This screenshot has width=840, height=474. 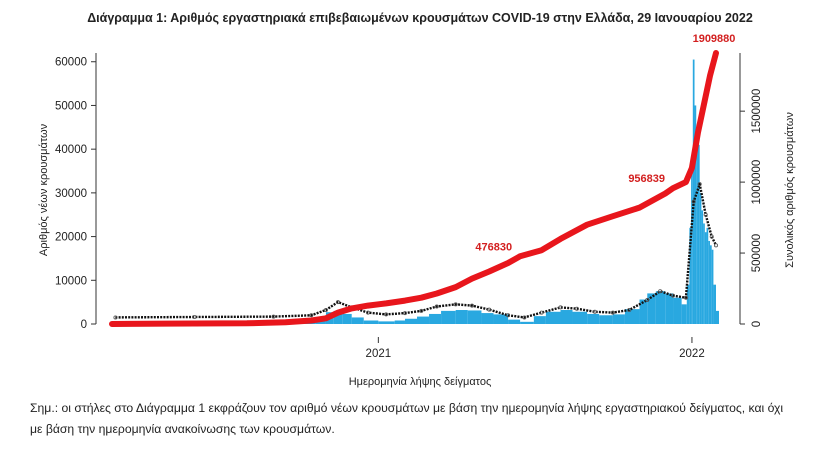 I want to click on y-left-tick-label: 60000, so click(x=71, y=63).